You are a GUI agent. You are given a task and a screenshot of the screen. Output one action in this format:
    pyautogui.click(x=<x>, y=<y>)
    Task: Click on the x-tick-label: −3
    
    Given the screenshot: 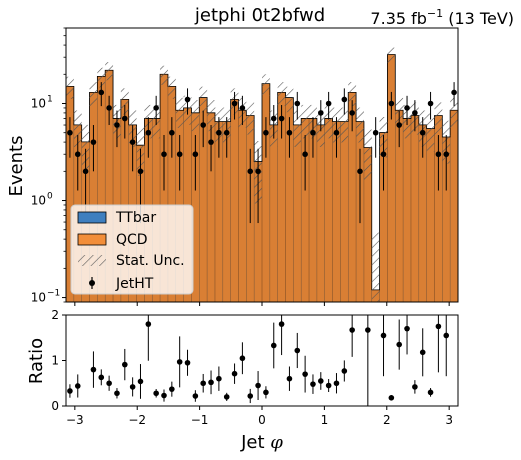 What is the action you would take?
    pyautogui.click(x=75, y=420)
    